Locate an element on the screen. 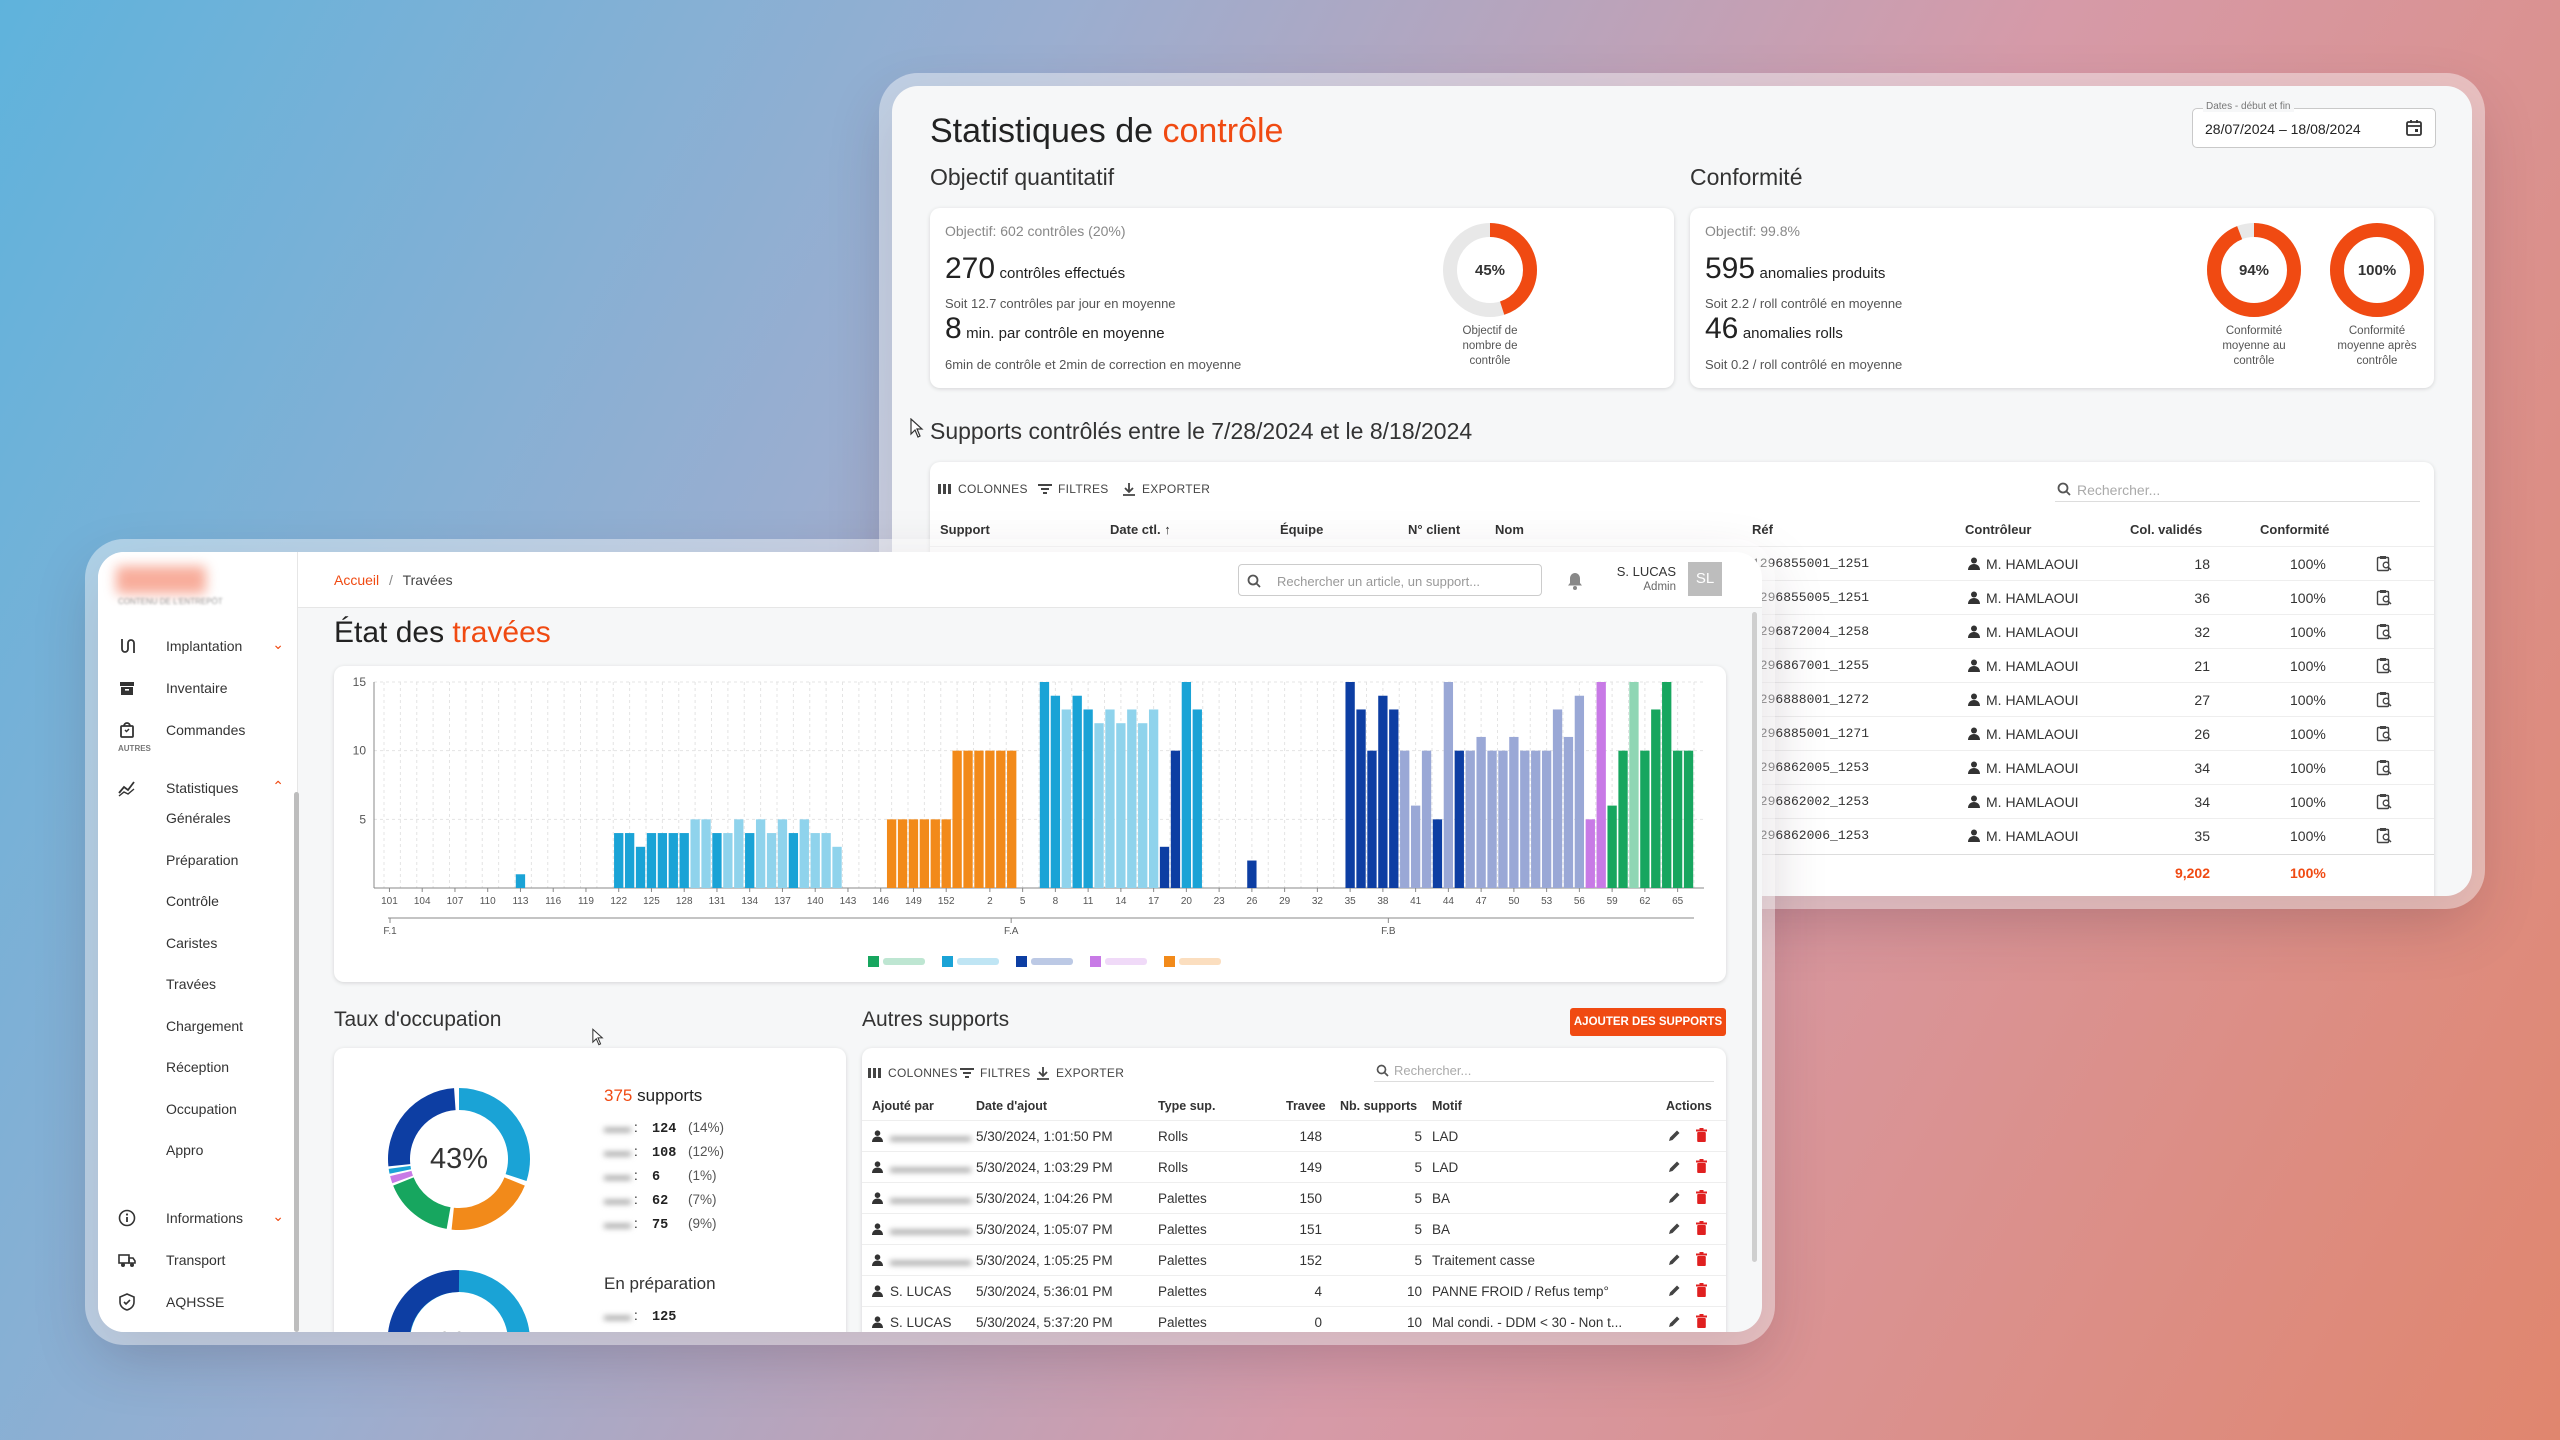  sidebar-subitem: Réception is located at coordinates (198, 1067).